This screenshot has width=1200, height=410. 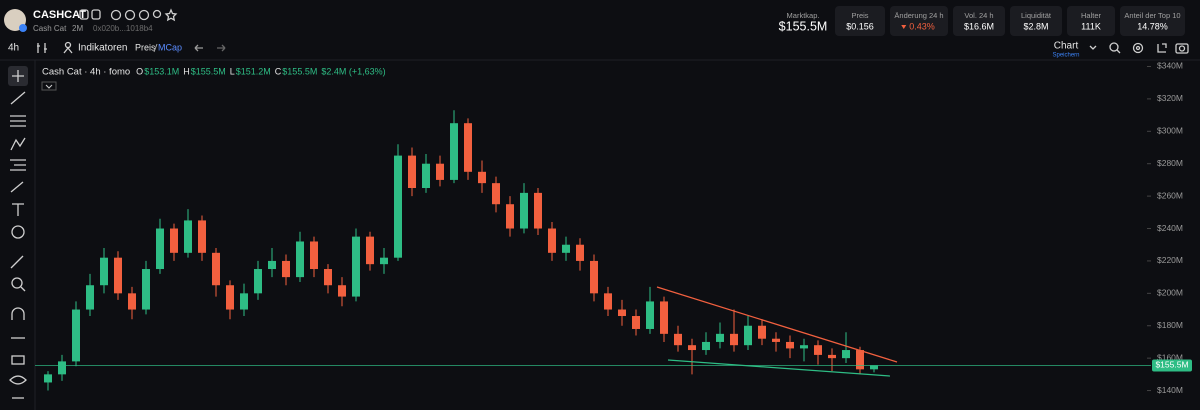 I want to click on stat-value: 0.43%, so click(x=922, y=26).